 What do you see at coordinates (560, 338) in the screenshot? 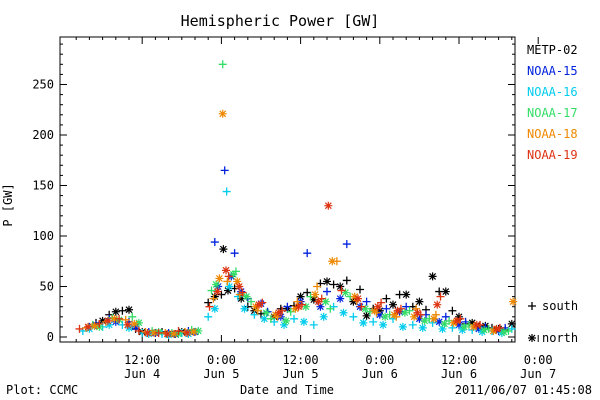
I see `legend-north-label: north` at bounding box center [560, 338].